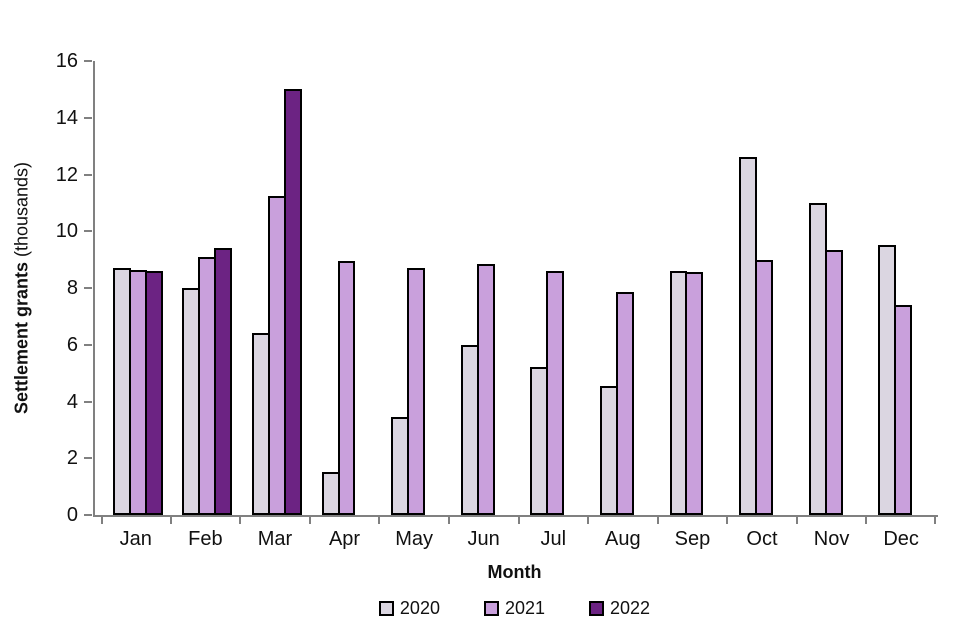 This screenshot has height=640, width=960. Describe the element at coordinates (525, 608) in the screenshot. I see `legend-label-2021: 2021` at that location.